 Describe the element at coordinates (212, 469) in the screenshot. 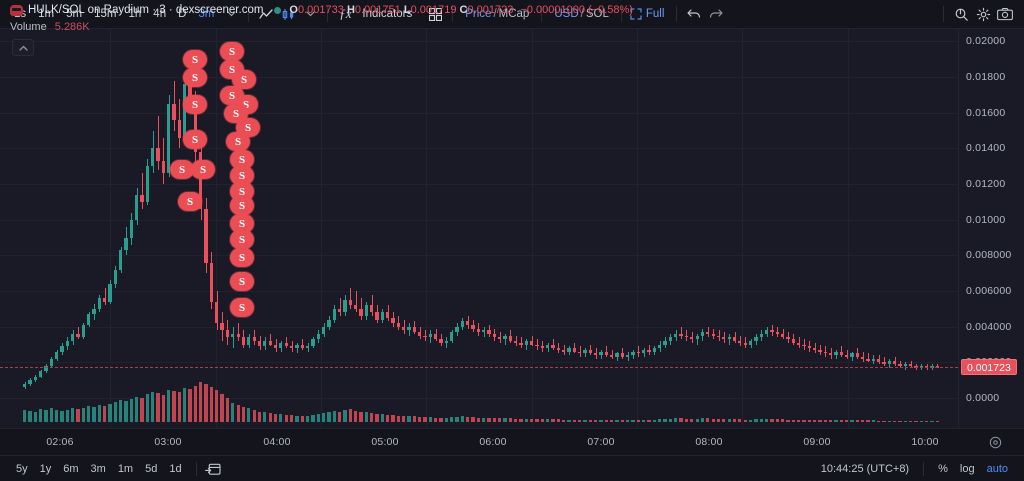

I see `goto-date-icon` at that location.